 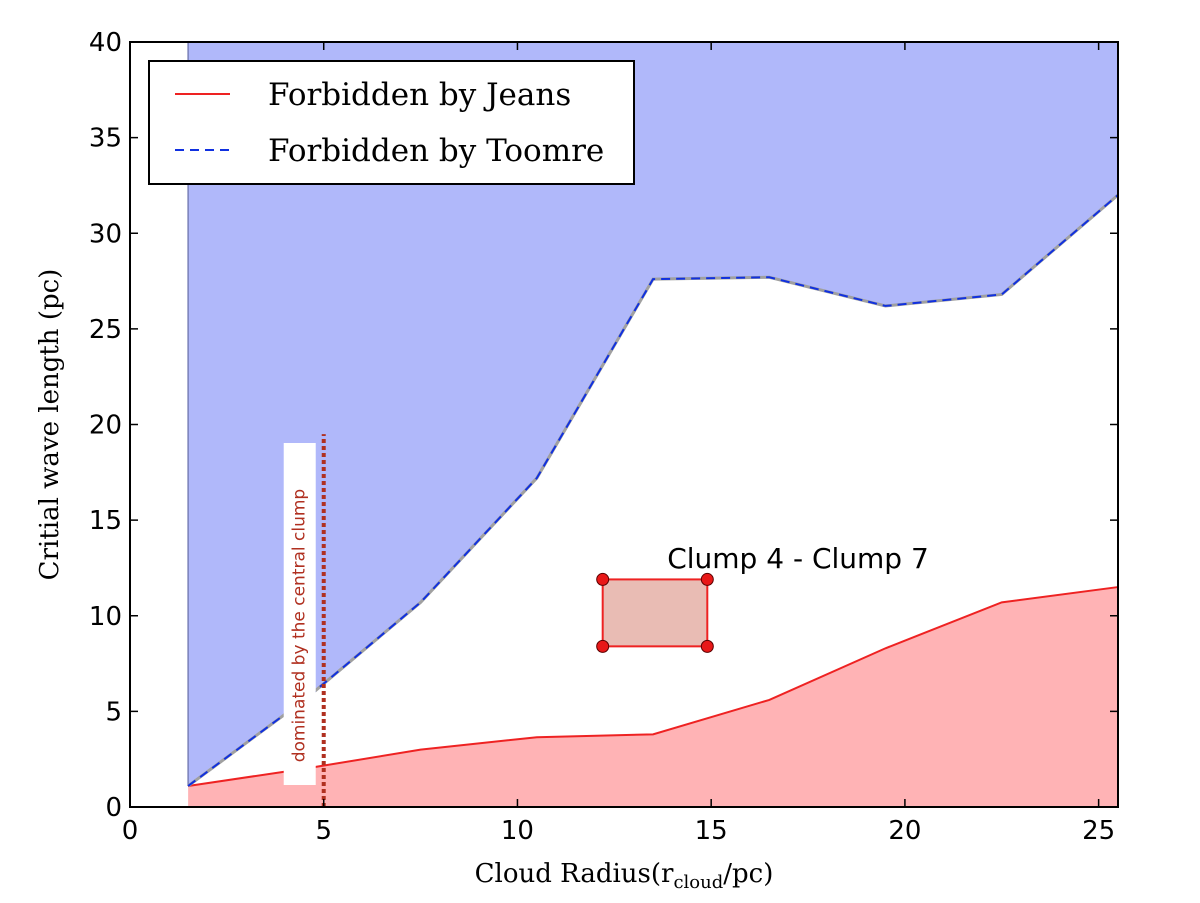 What do you see at coordinates (105, 426) in the screenshot?
I see `y-tick-label: 20` at bounding box center [105, 426].